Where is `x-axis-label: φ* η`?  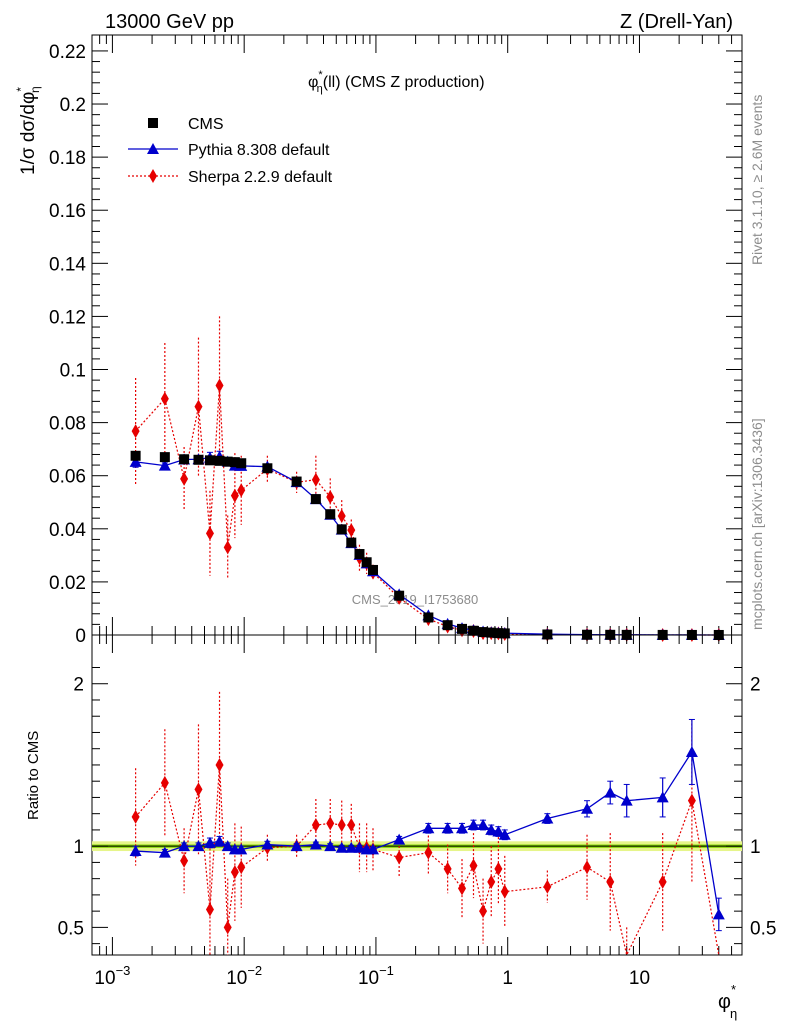 x-axis-label: φ* η is located at coordinates (727, 1001).